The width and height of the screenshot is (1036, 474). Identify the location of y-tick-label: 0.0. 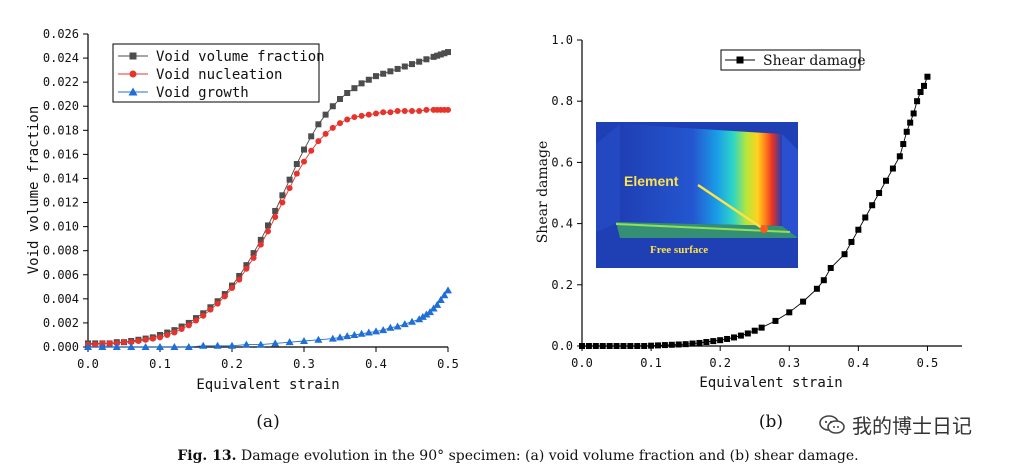
(562, 346).